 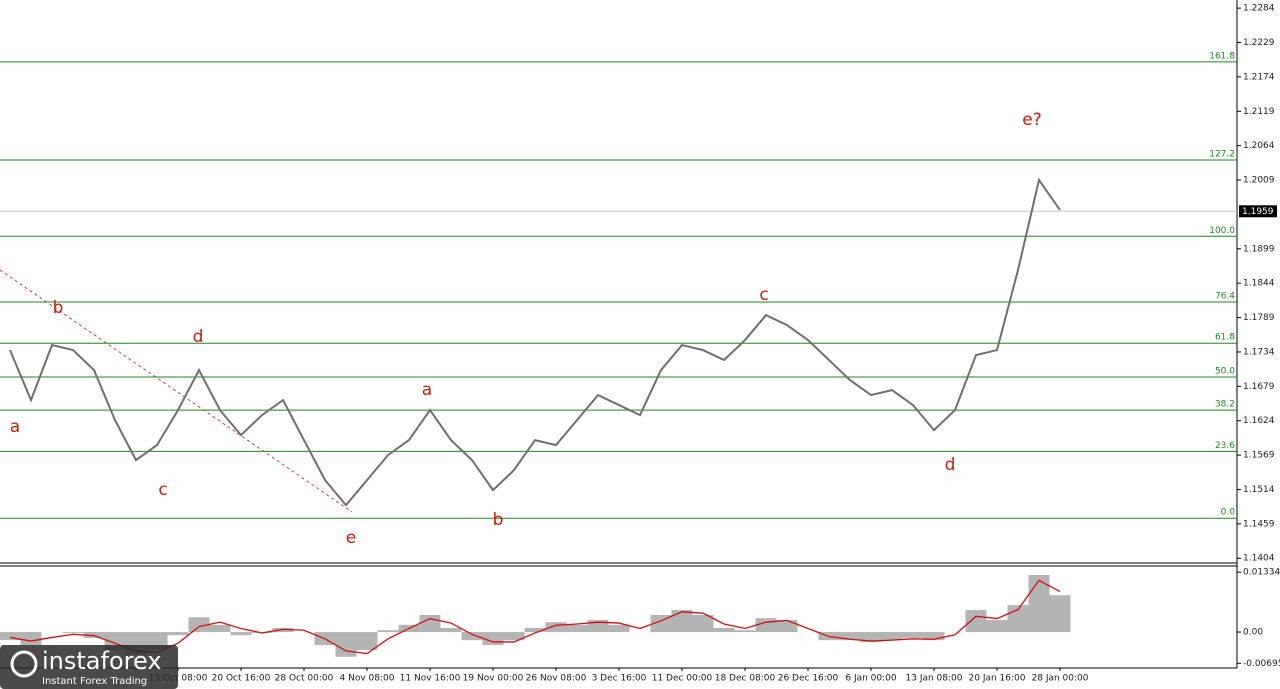 I want to click on fib-level-label: 23.6, so click(x=1225, y=446).